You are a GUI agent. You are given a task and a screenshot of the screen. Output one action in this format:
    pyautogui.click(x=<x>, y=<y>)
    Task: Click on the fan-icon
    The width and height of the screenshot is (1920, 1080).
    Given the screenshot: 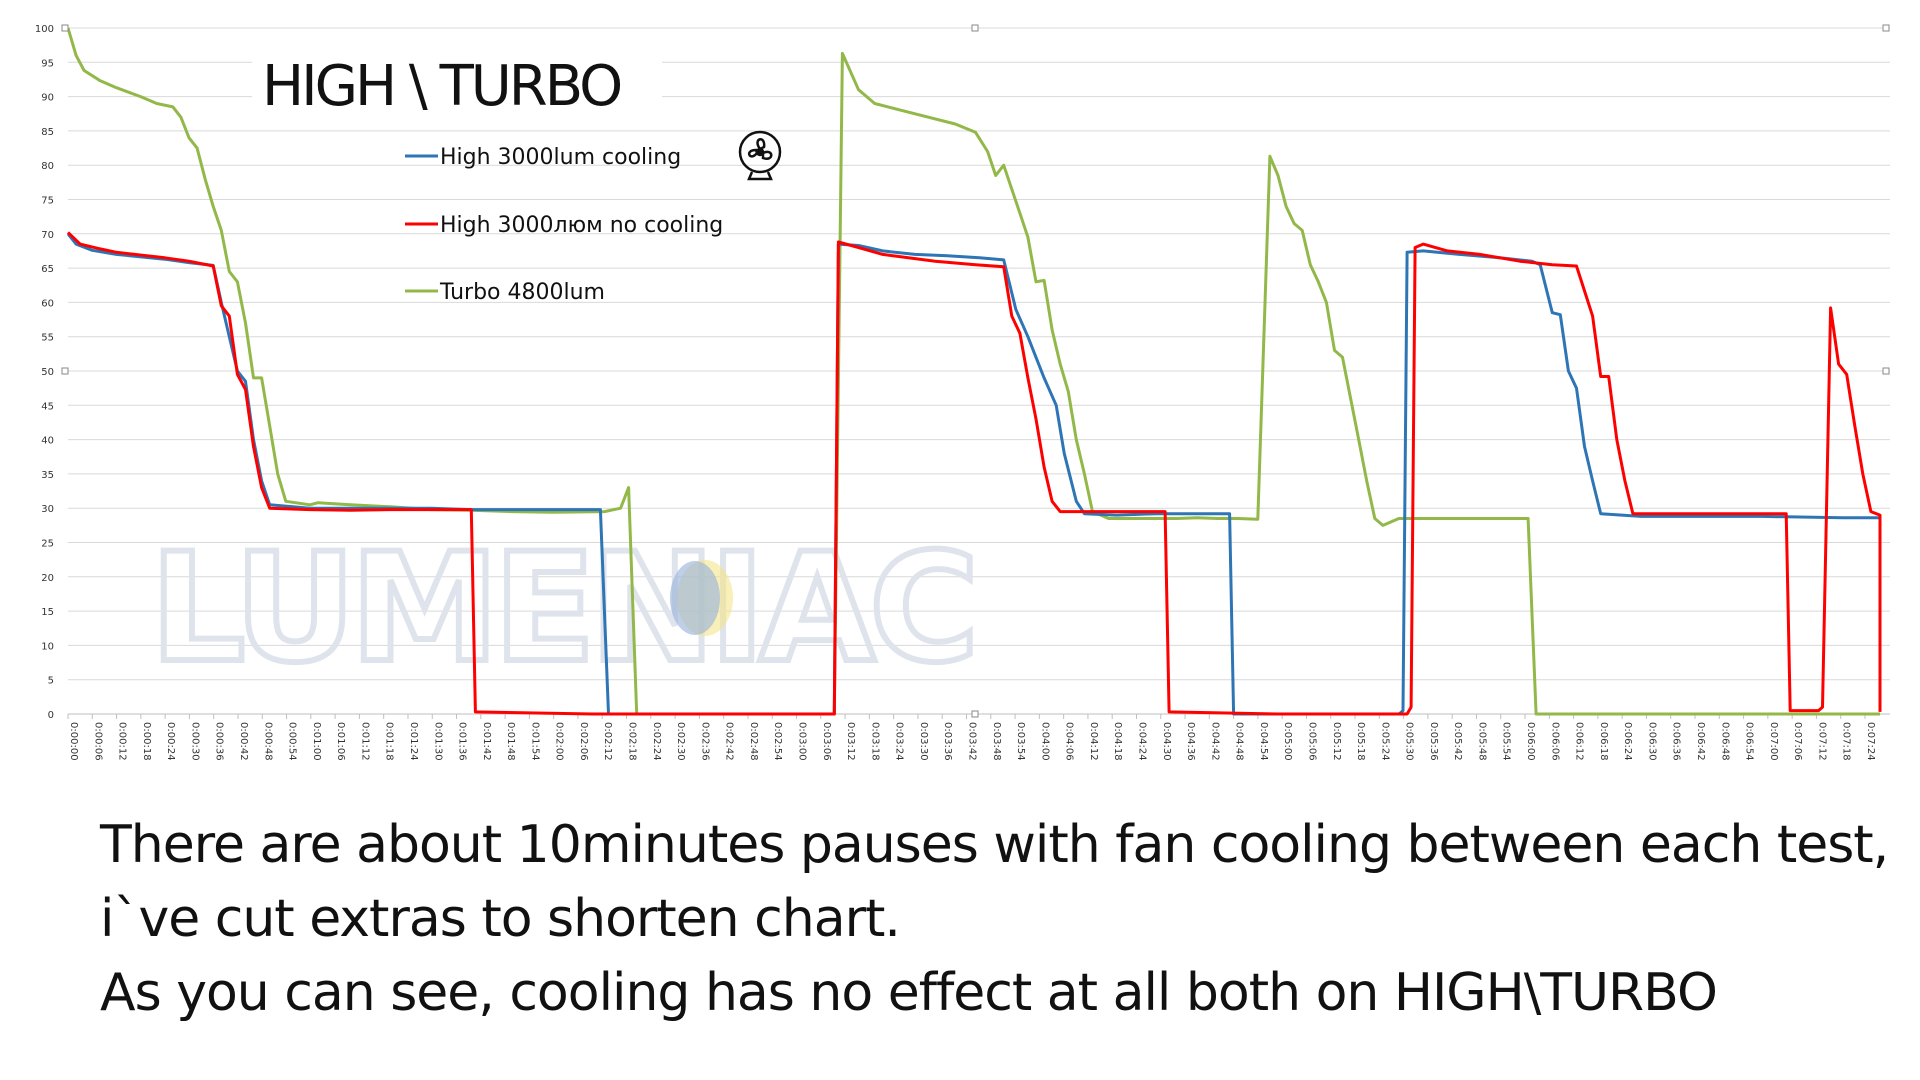 What is the action you would take?
    pyautogui.click(x=760, y=155)
    